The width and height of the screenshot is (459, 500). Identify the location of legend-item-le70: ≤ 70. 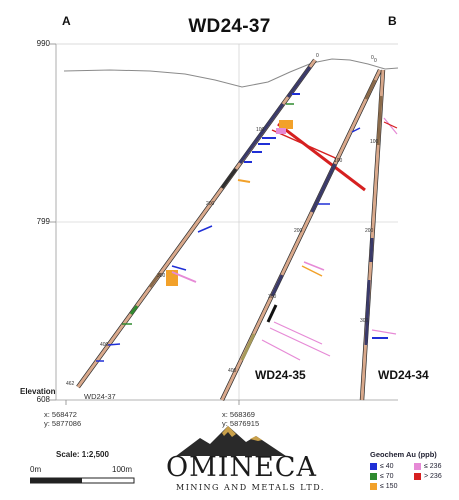
(391, 476).